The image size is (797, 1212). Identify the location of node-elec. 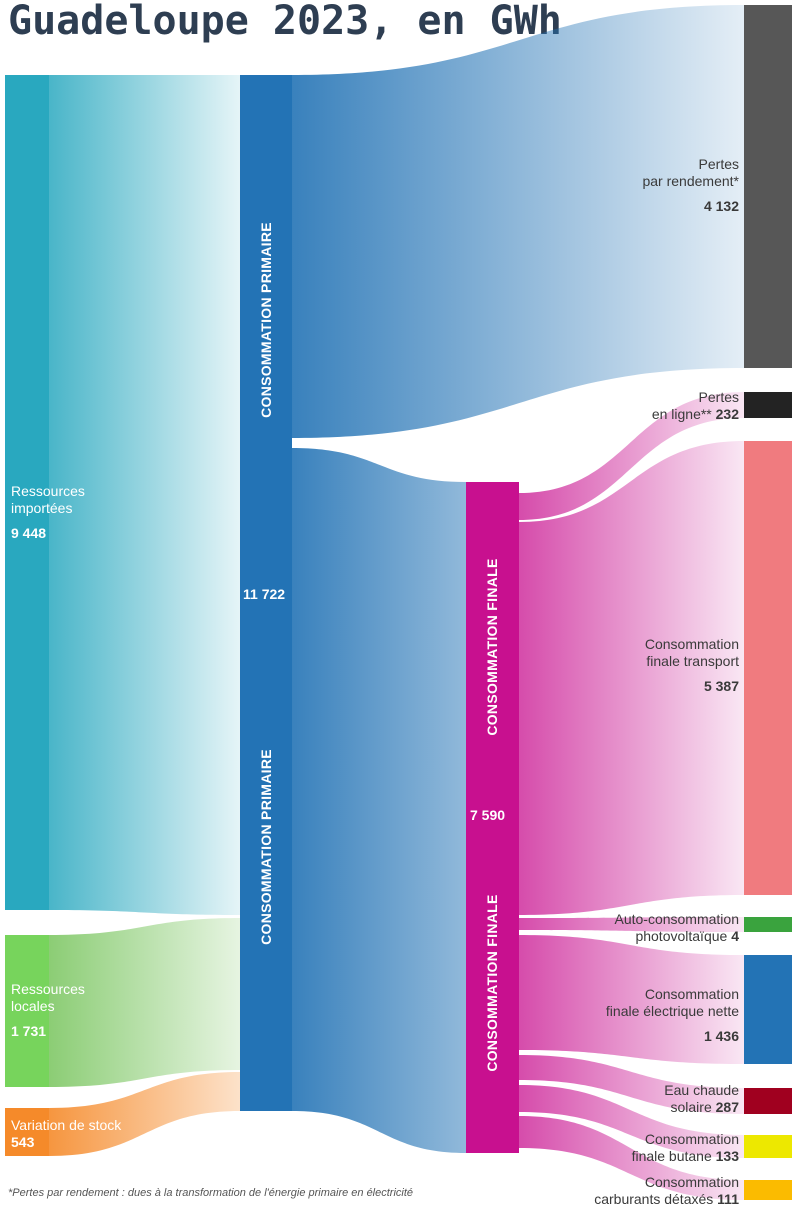
(768, 1009).